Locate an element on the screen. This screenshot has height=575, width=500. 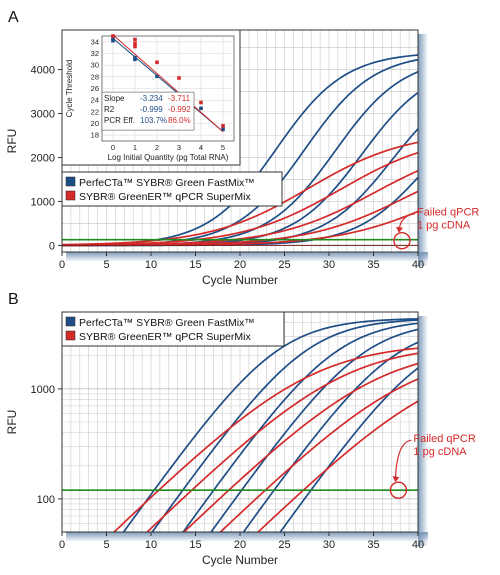
inset-y-axis-title: Cycle Threshold is located at coordinates (69, 89).